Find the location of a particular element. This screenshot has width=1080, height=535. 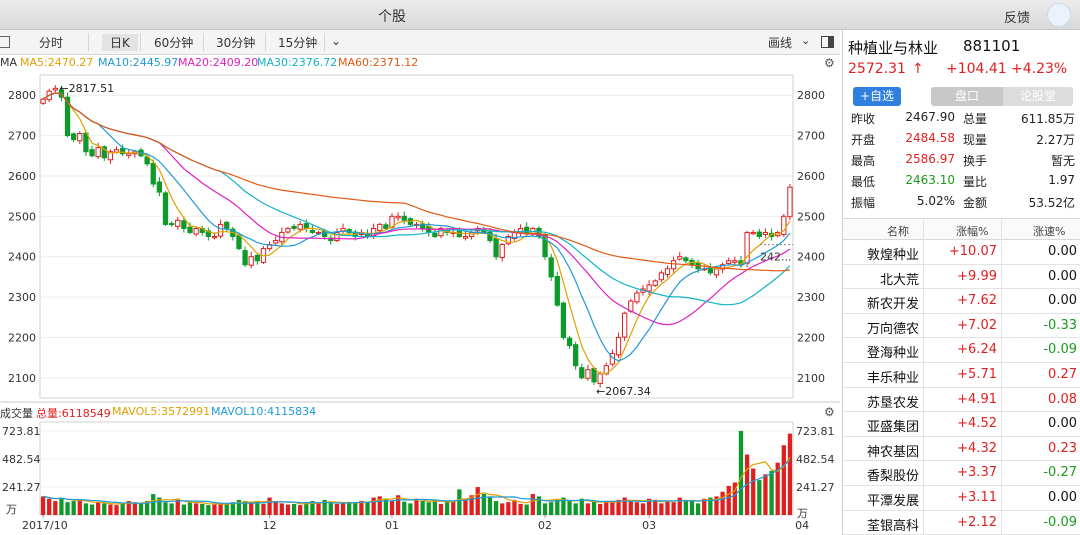

table-row: 平潭发展 +3.11 0.00 is located at coordinates (961, 498).